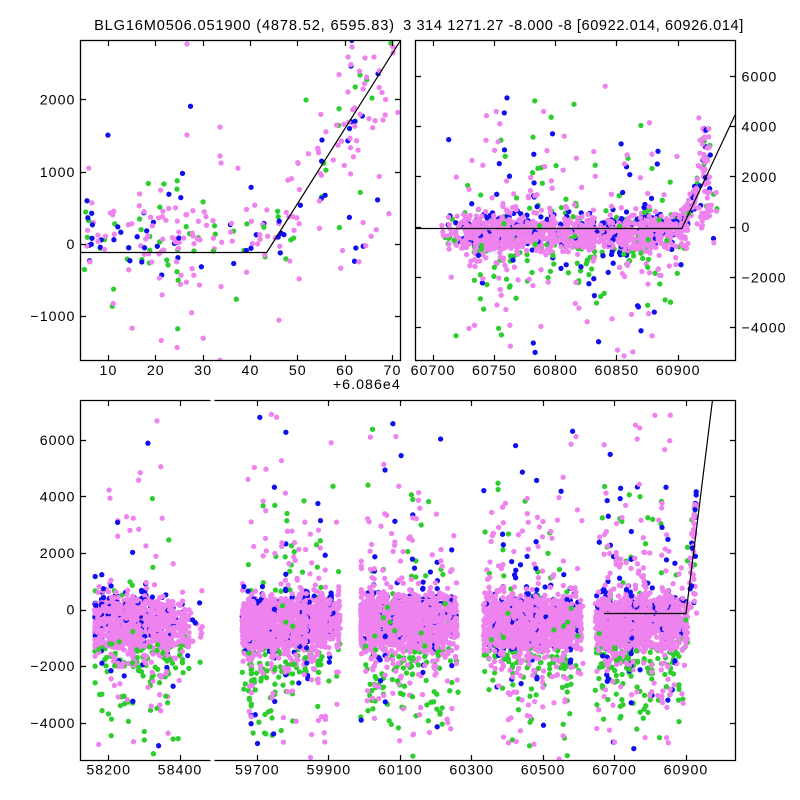  I want to click on svg-text: 58200, so click(108, 771).